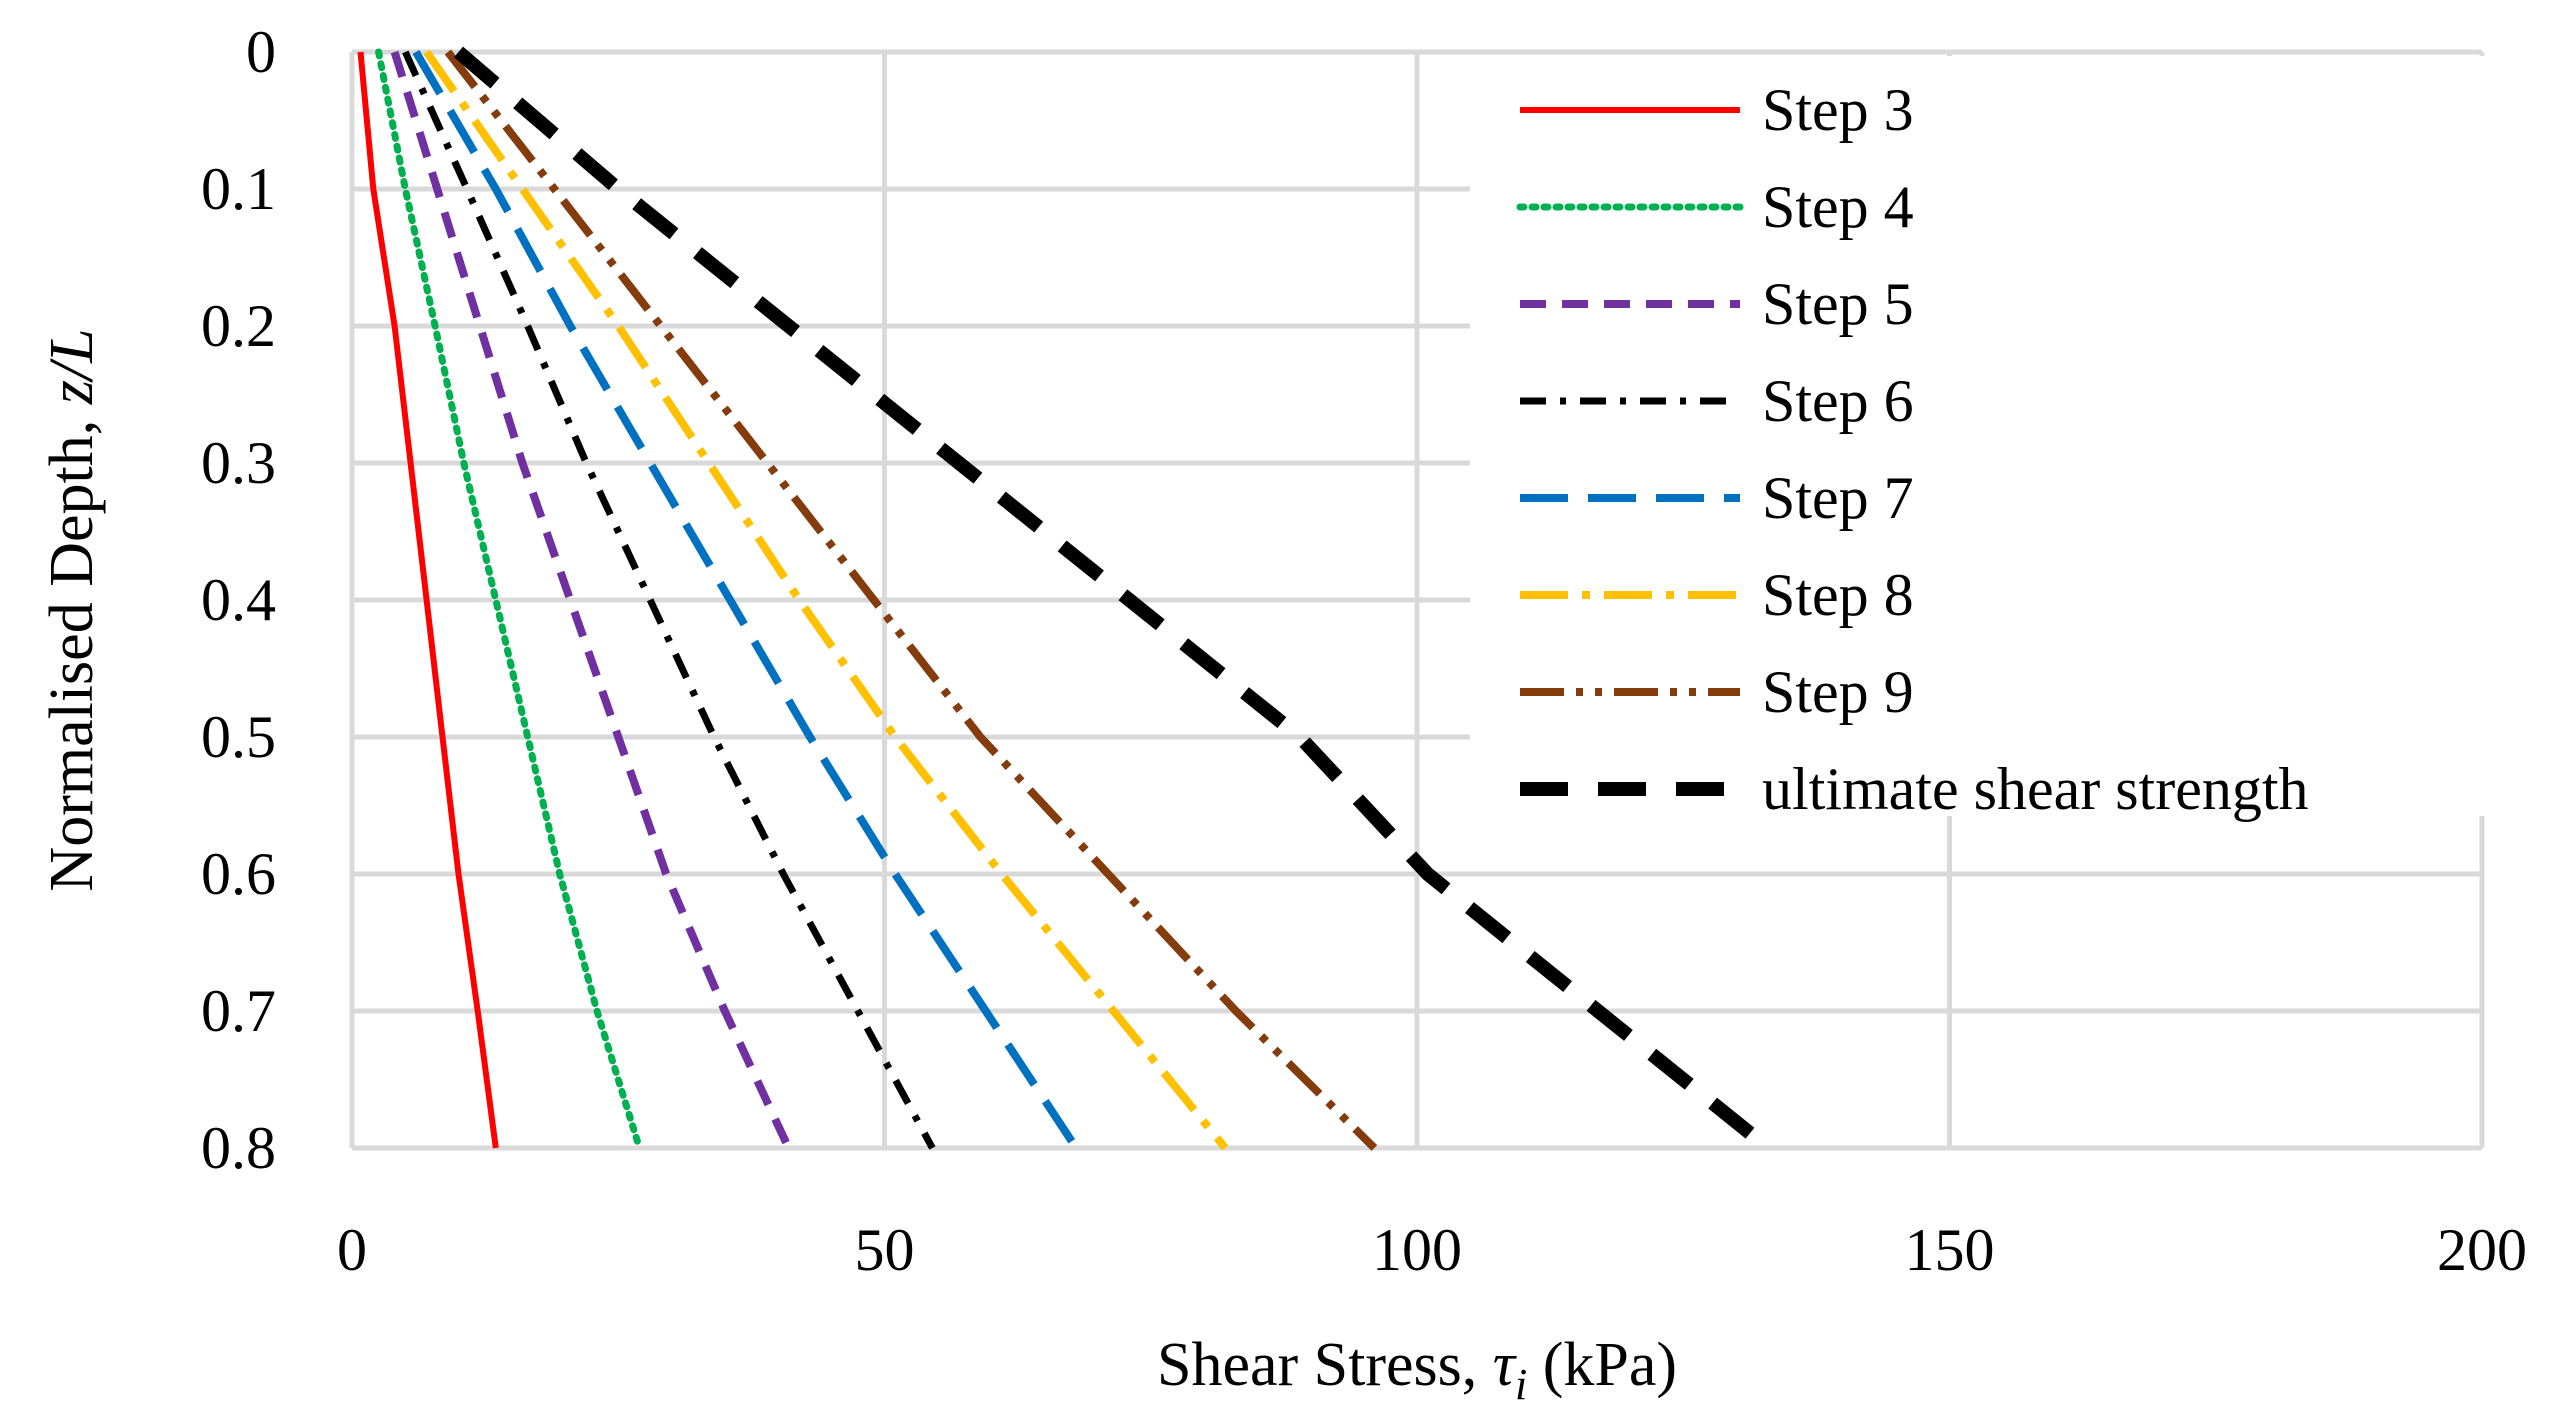 This screenshot has width=2556, height=1427. Describe the element at coordinates (2035, 789) in the screenshot. I see `legend-label: ultimate shear strength` at that location.